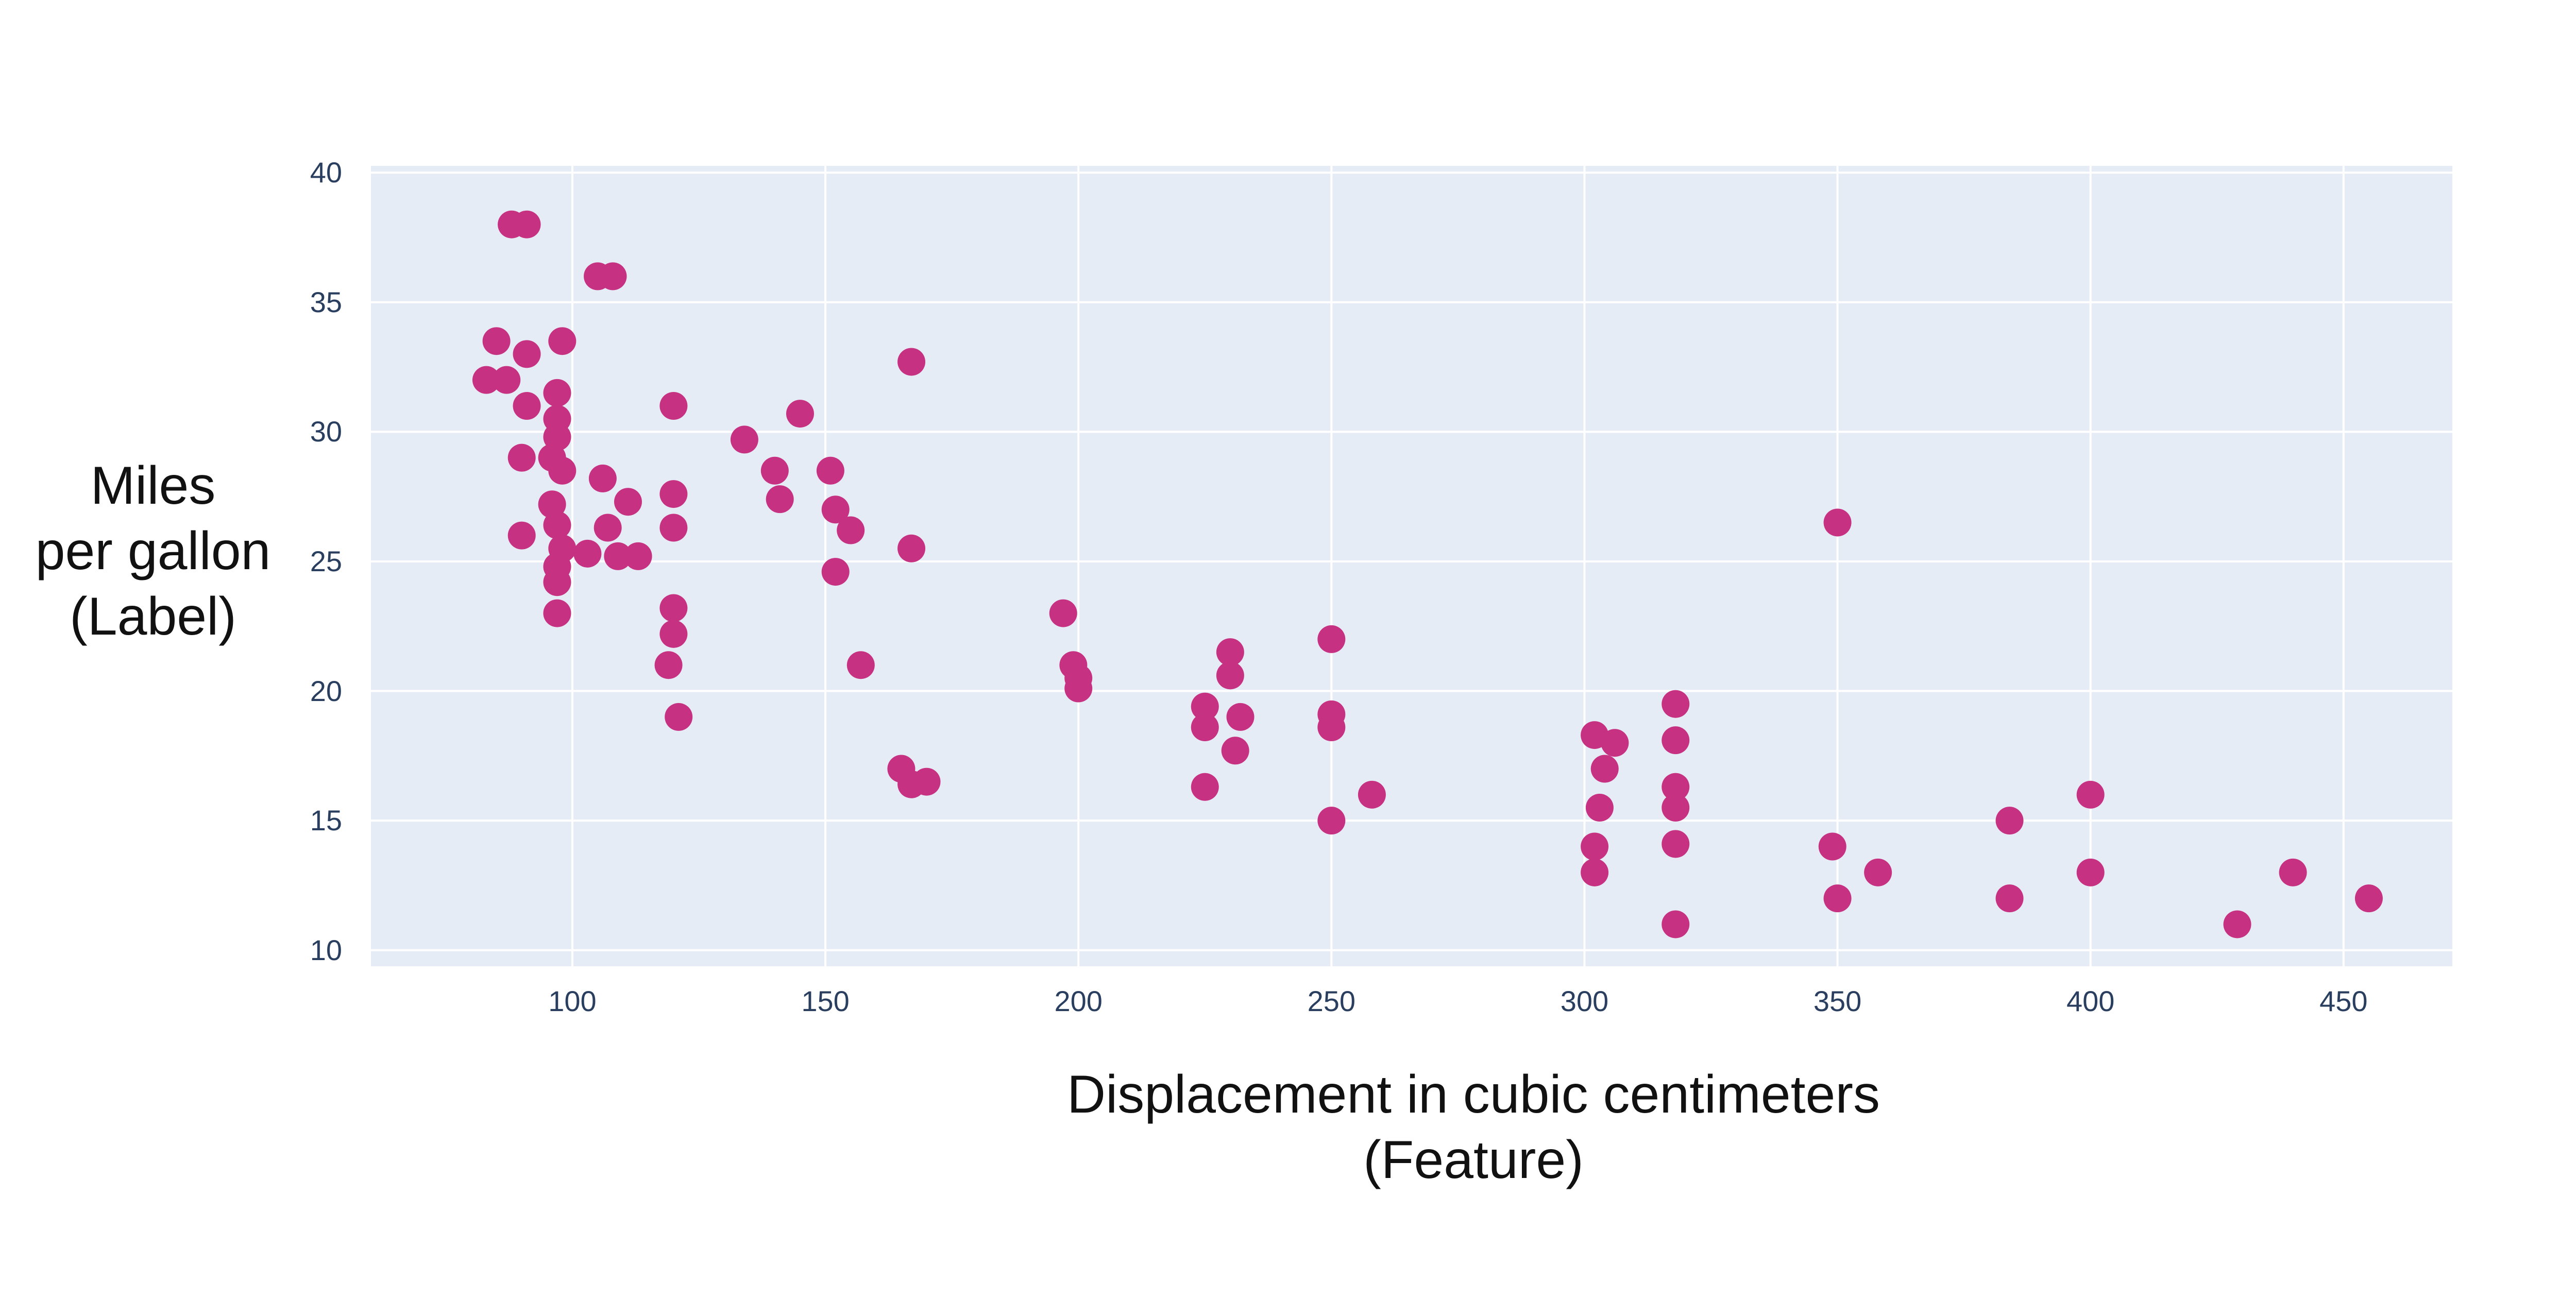 The height and width of the screenshot is (1298, 2576). Describe the element at coordinates (153, 551) in the screenshot. I see `y-axis-title: Miles per gallon (Label)` at that location.